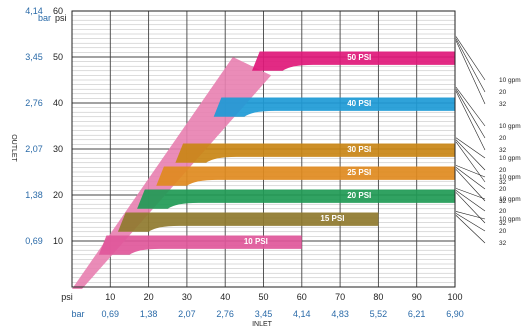 This screenshot has width=529, height=329. Describe the element at coordinates (58, 103) in the screenshot. I see `y-tick-psi: 40` at that location.